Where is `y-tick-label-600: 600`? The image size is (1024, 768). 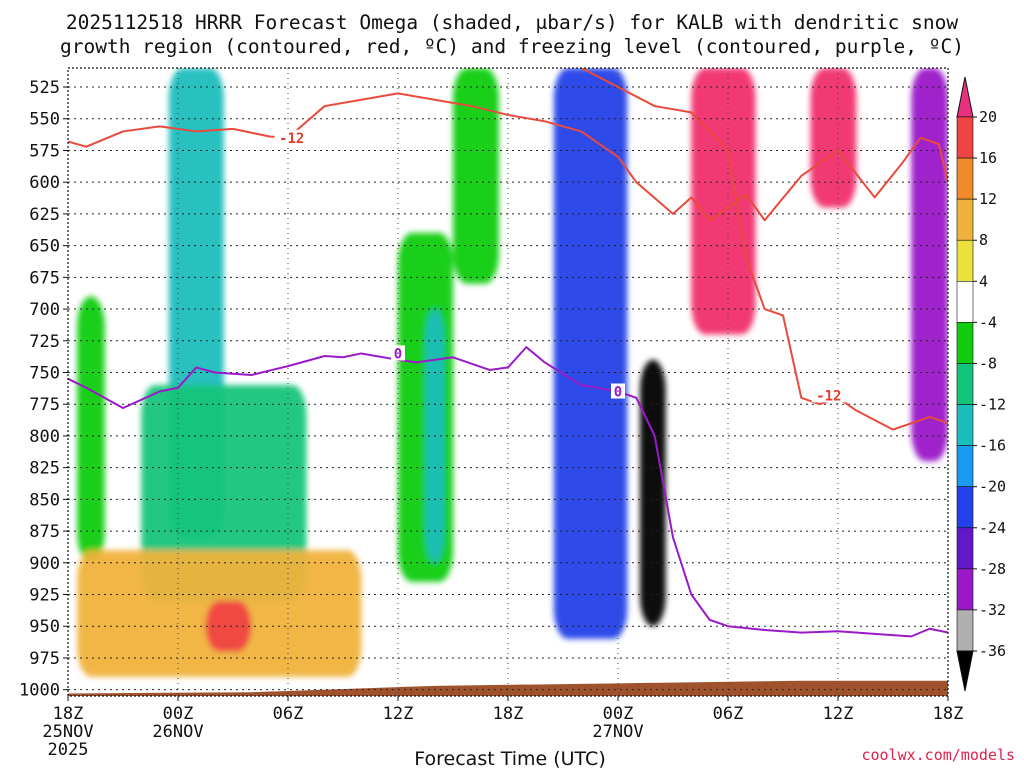
y-tick-label-600: 600 is located at coordinates (44, 183).